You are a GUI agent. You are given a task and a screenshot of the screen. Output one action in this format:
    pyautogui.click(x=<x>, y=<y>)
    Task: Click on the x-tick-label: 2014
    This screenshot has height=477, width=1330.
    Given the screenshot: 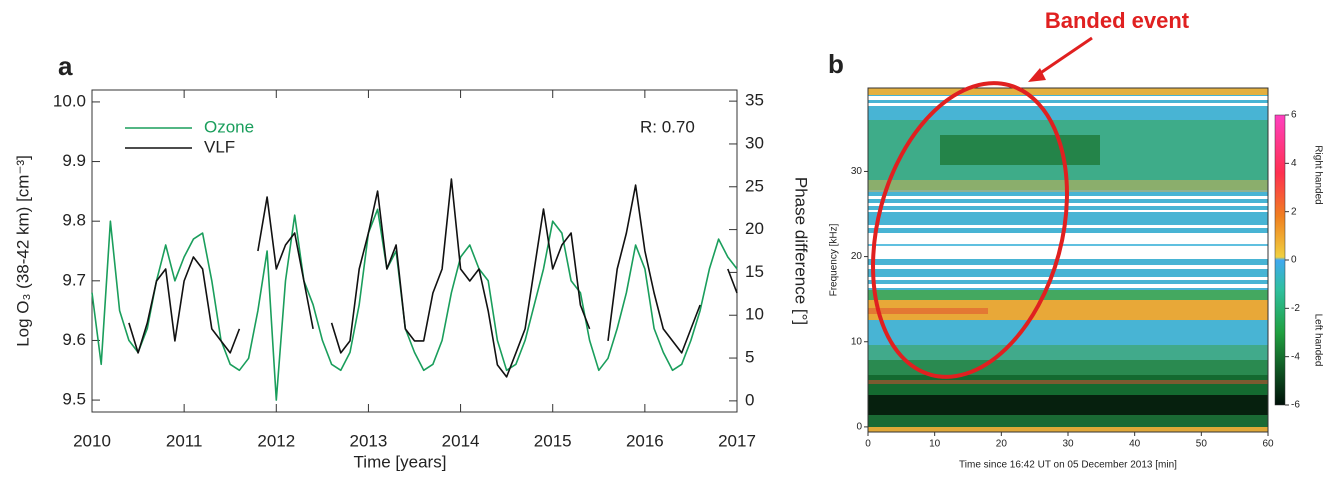 What is the action you would take?
    pyautogui.click(x=461, y=440)
    